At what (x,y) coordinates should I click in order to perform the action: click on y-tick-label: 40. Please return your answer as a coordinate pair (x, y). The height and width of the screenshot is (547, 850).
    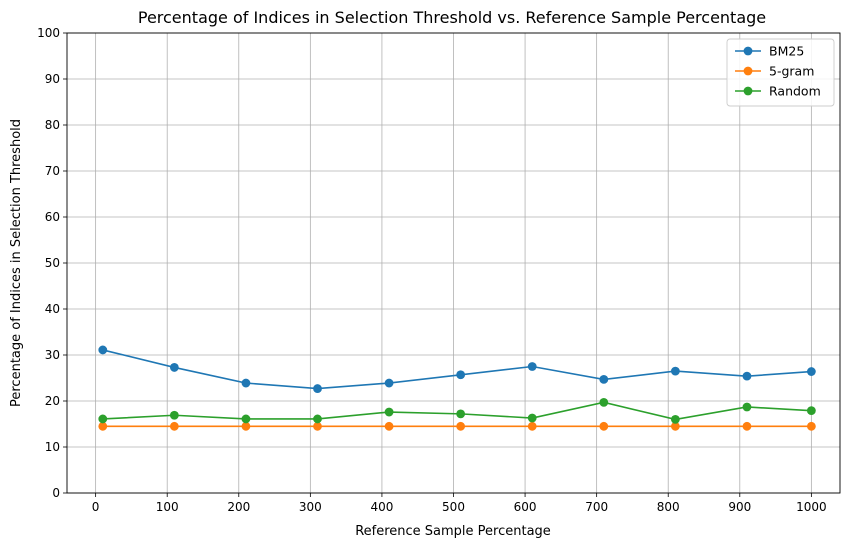
    Looking at the image, I should click on (52, 309).